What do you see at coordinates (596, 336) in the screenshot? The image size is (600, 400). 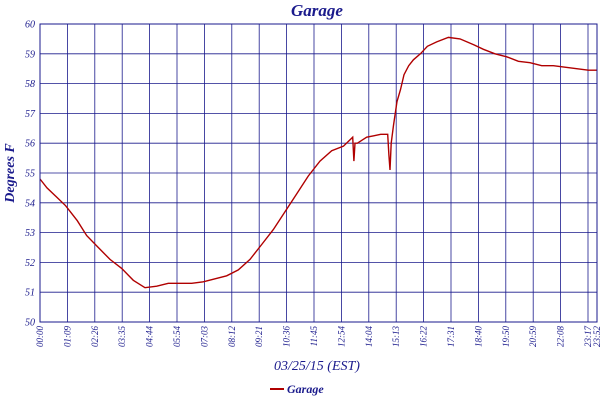 I see `x-tick-label: 23:52` at bounding box center [596, 336].